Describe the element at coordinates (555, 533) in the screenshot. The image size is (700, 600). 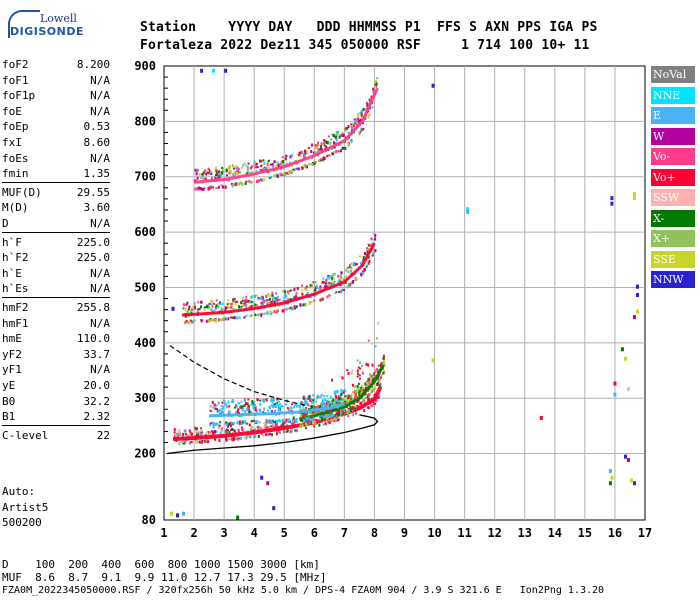
I see `x-tick-label: 14` at that location.